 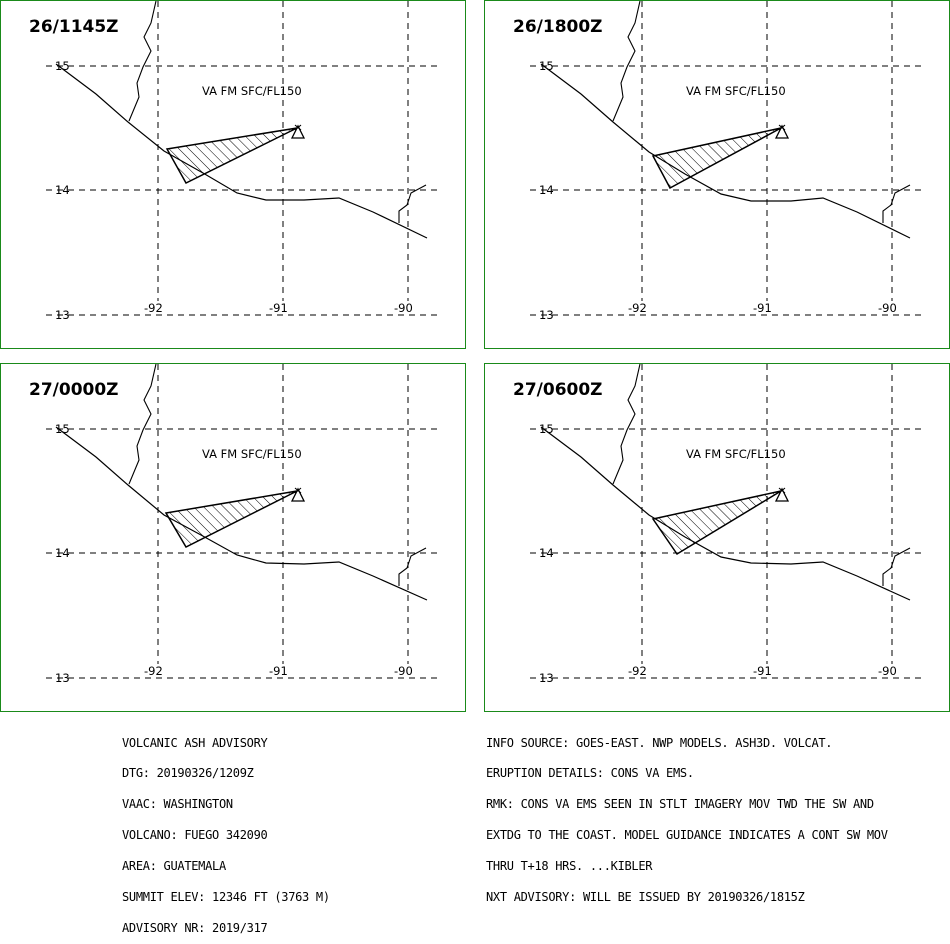 What do you see at coordinates (188, 773) in the screenshot?
I see `advisory-line: DTG: 20190326/1209Z` at bounding box center [188, 773].